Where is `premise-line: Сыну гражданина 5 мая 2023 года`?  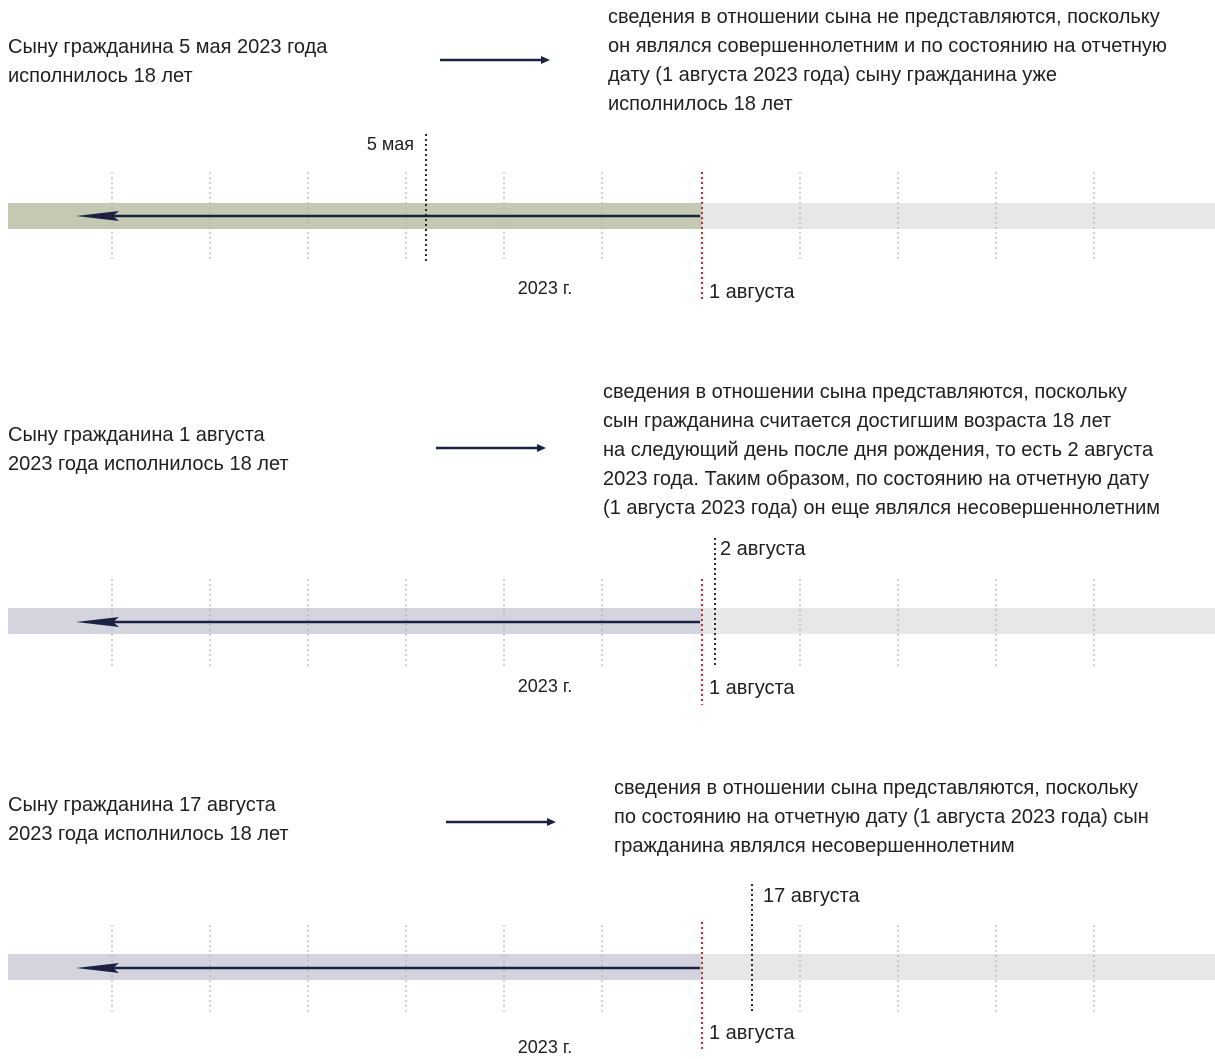 premise-line: Сыну гражданина 5 мая 2023 года is located at coordinates (168, 47).